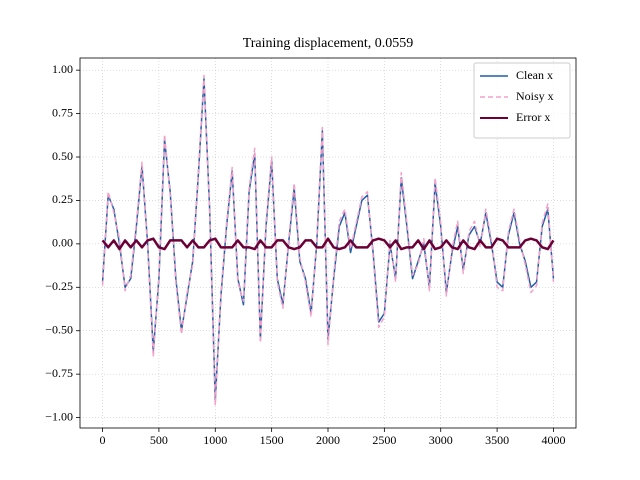 This screenshot has height=480, width=640. I want to click on legend-label: Clean x, so click(534, 75).